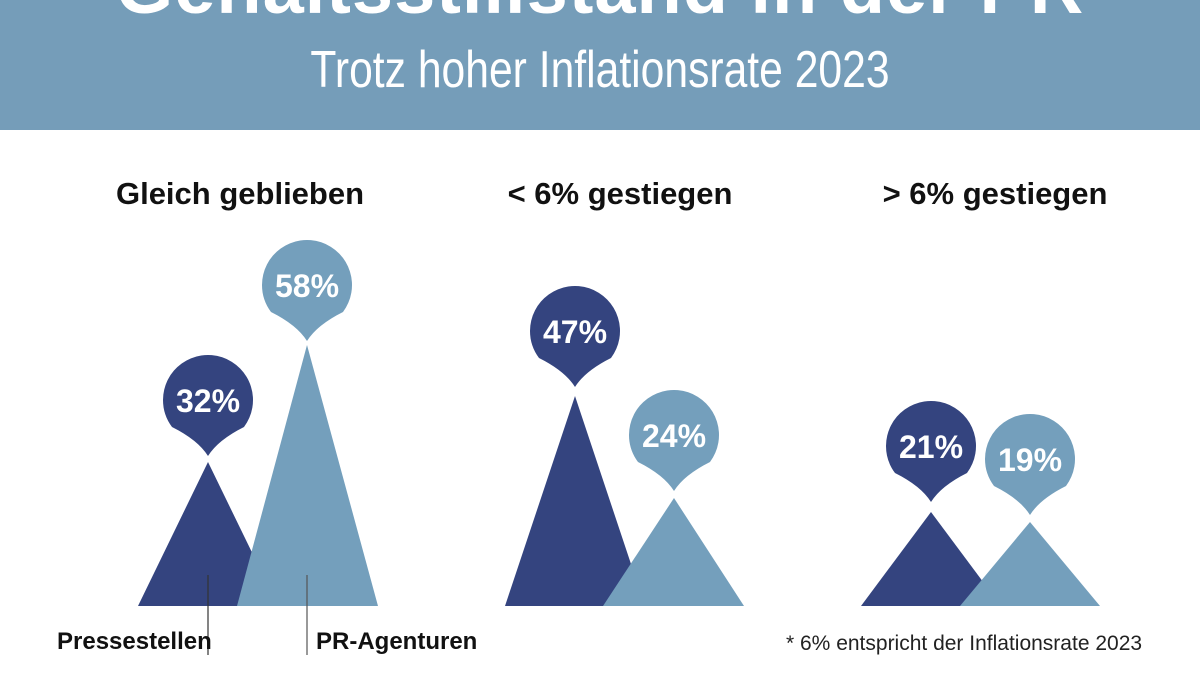 The width and height of the screenshot is (1200, 675). I want to click on svg-text: 47%, so click(575, 332).